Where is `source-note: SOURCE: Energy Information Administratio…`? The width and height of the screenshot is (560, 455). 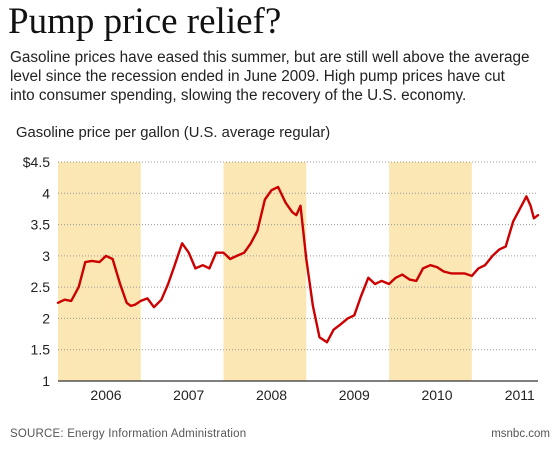 source-note: SOURCE: Energy Information Administratio… is located at coordinates (128, 434).